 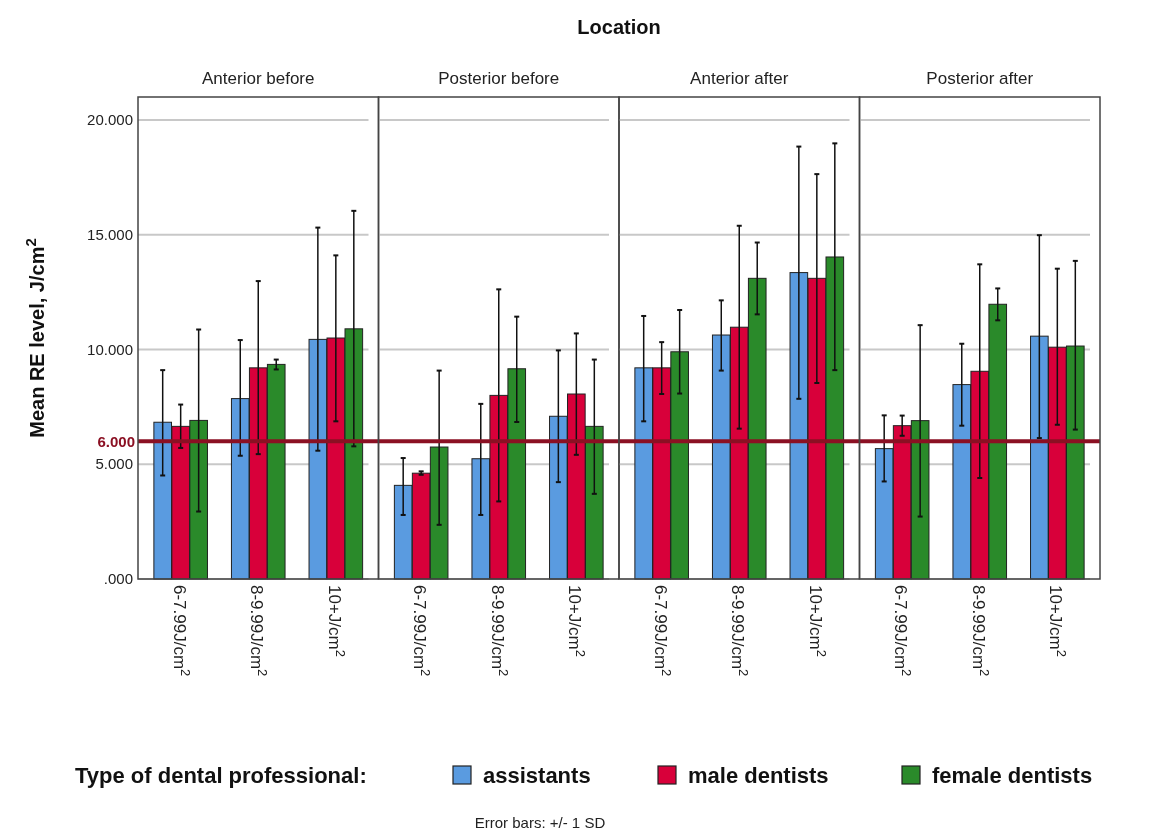 I want to click on y-tick-label: 5.000, so click(x=114, y=464).